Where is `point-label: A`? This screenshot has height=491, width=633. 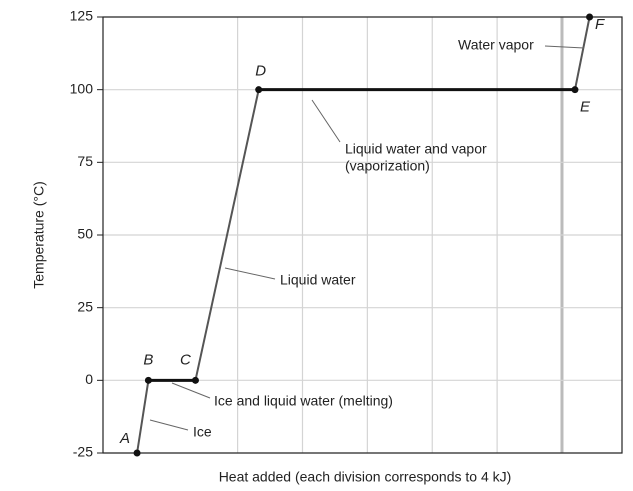
point-label: A is located at coordinates (124, 438).